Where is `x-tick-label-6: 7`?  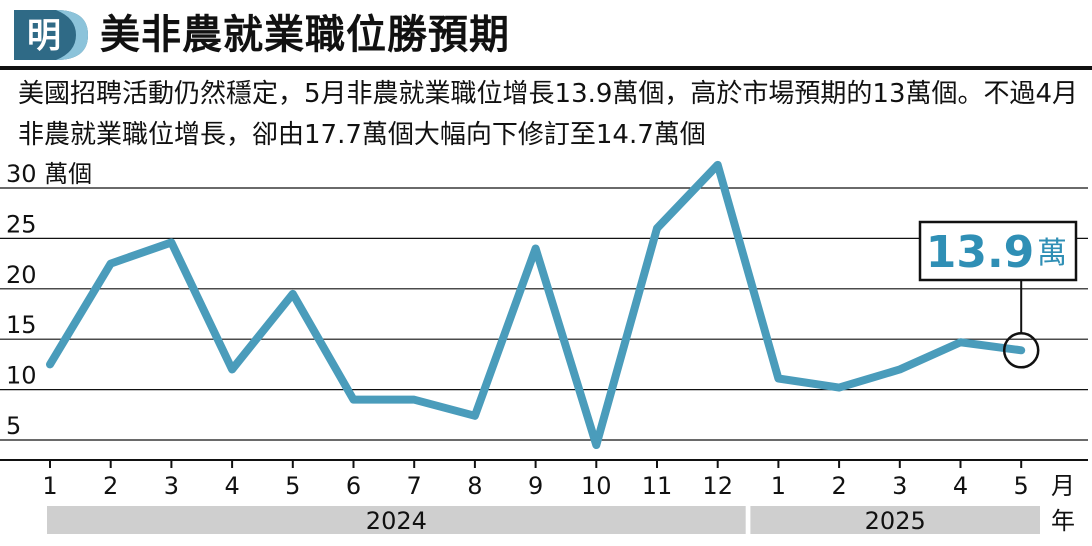
x-tick-label-6: 7 is located at coordinates (414, 486).